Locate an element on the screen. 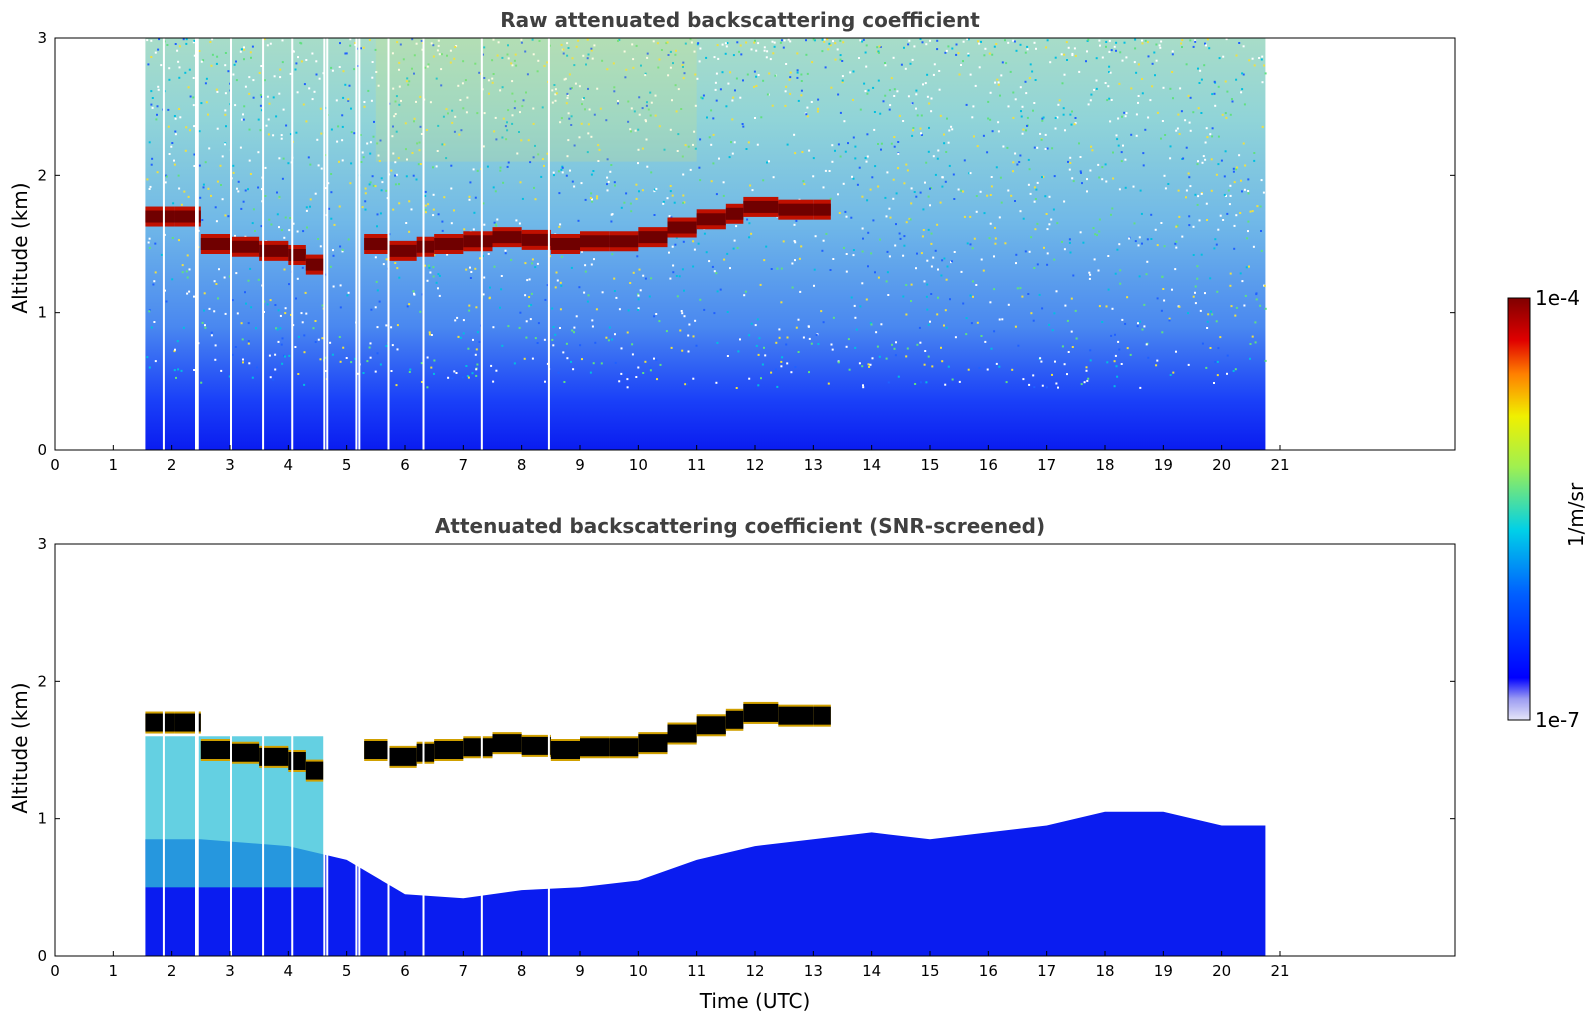 The image size is (1595, 1020). x-tick-label: 9 is located at coordinates (580, 971).